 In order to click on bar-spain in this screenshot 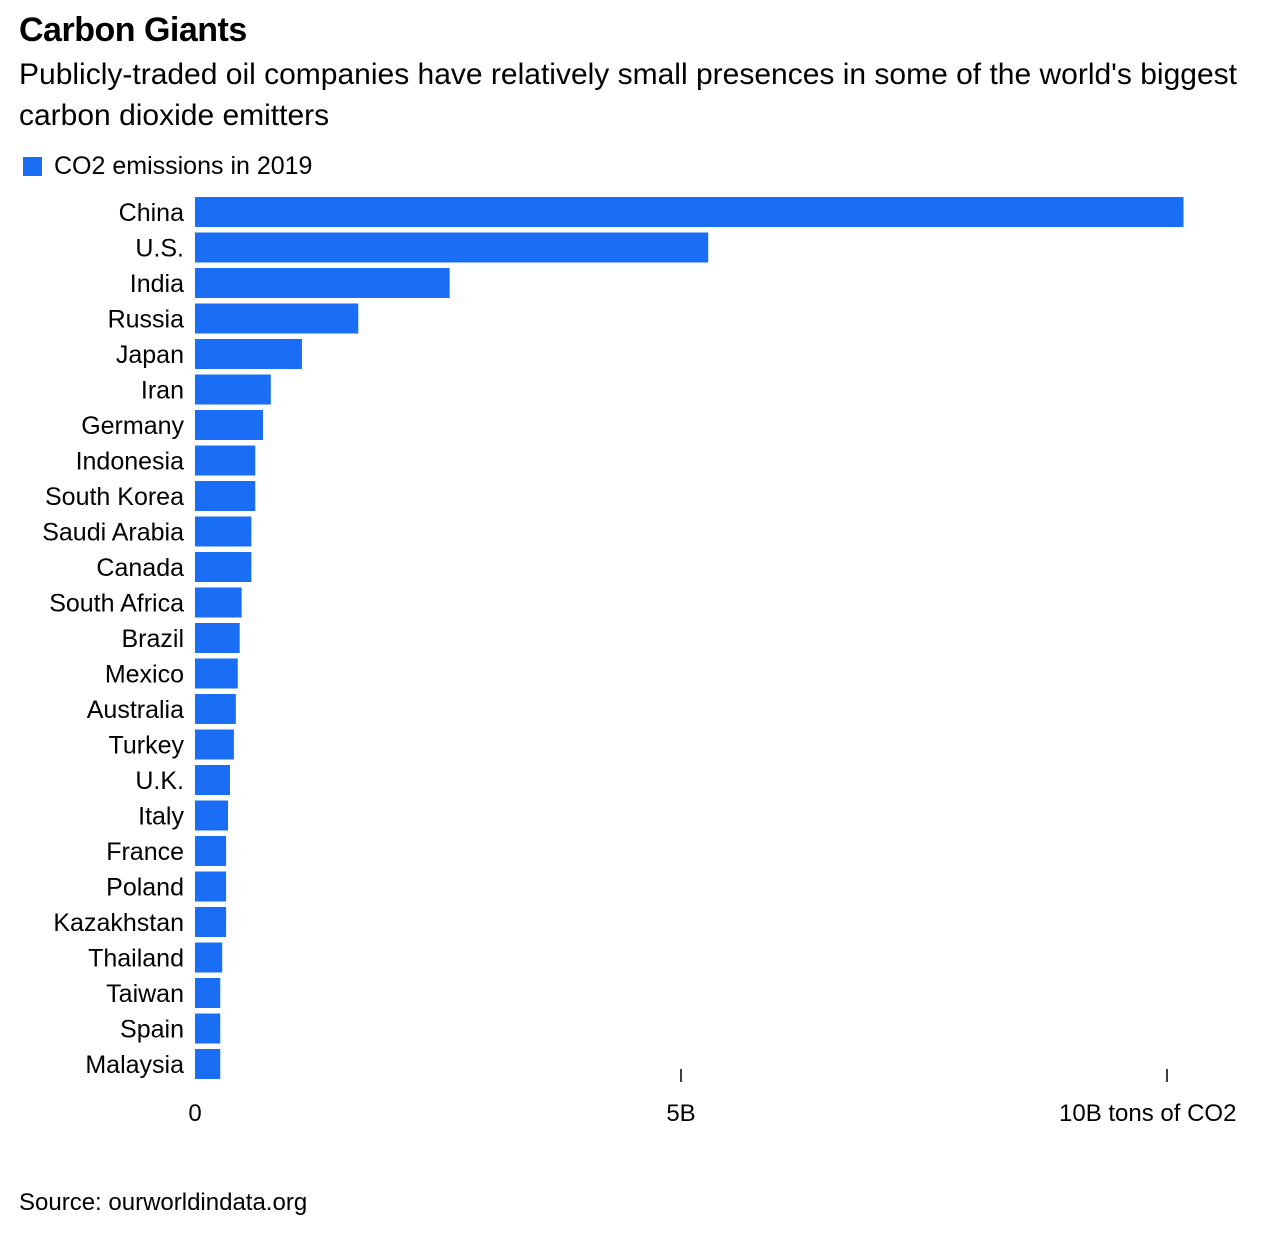, I will do `click(208, 1028)`.